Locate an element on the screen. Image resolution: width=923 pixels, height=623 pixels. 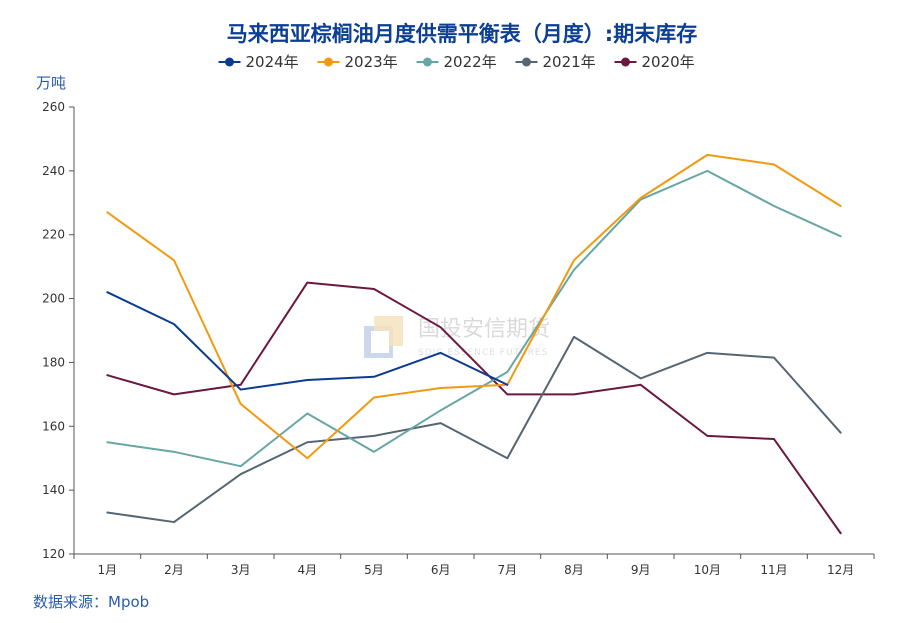
watermark-name-en: SDIC ESSENCE FUTURES is located at coordinates (483, 353).